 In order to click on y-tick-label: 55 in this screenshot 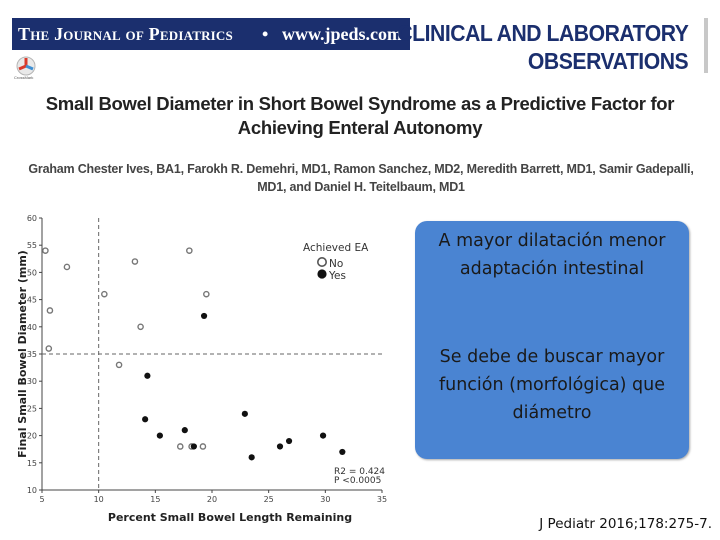, I will do `click(32, 245)`.